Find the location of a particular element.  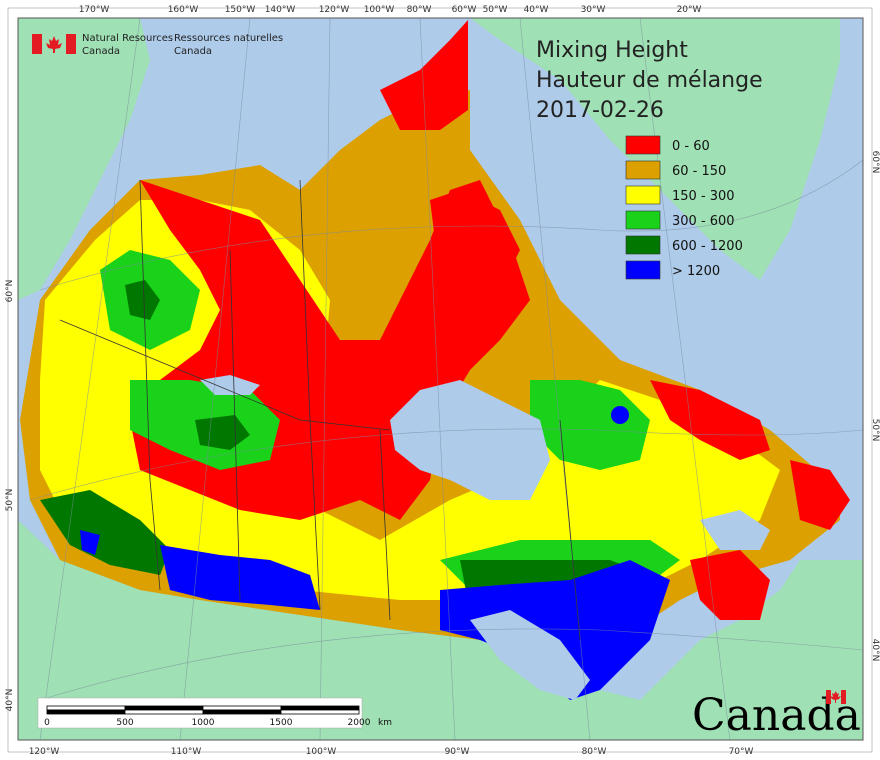

zone-over-1200-west is located at coordinates (240, 577).